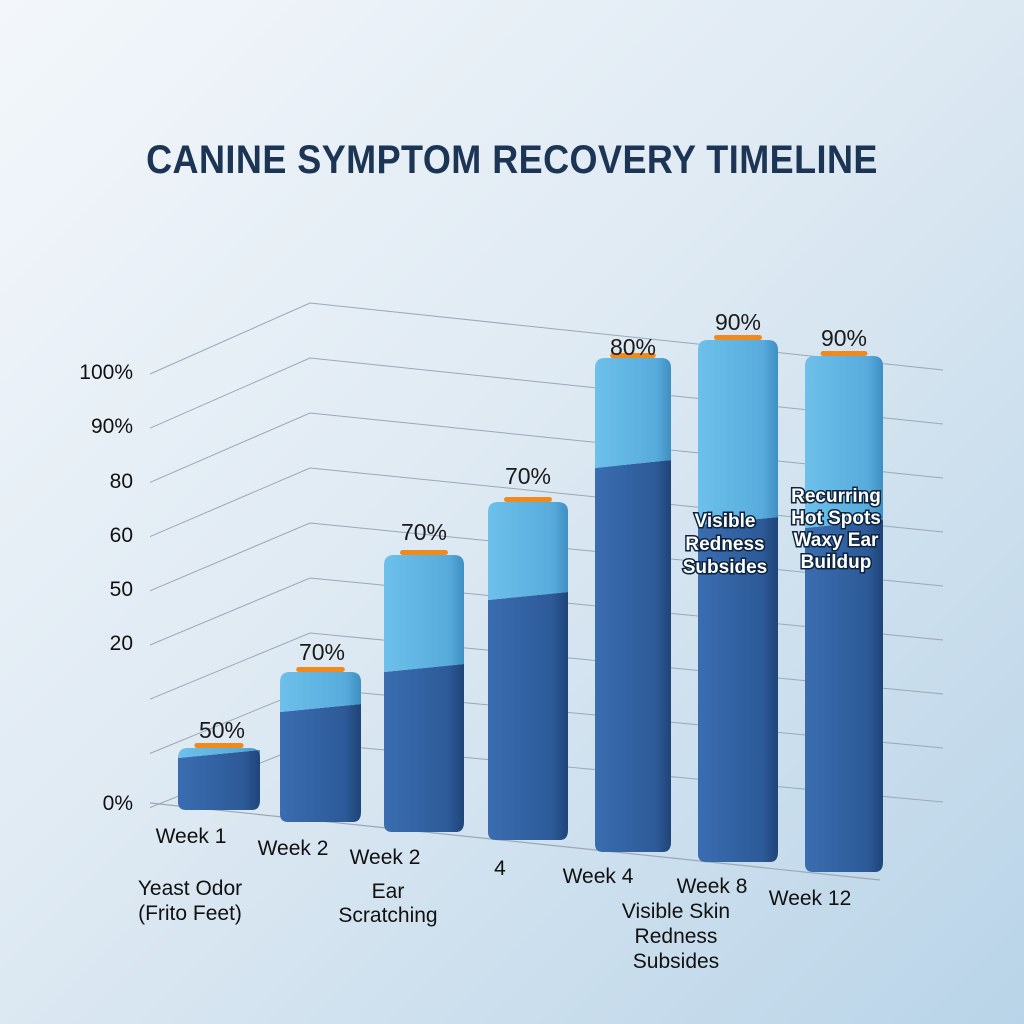 This screenshot has height=1024, width=1024. What do you see at coordinates (725, 544) in the screenshot?
I see `bar-annotation: Visible Redness Subsides` at bounding box center [725, 544].